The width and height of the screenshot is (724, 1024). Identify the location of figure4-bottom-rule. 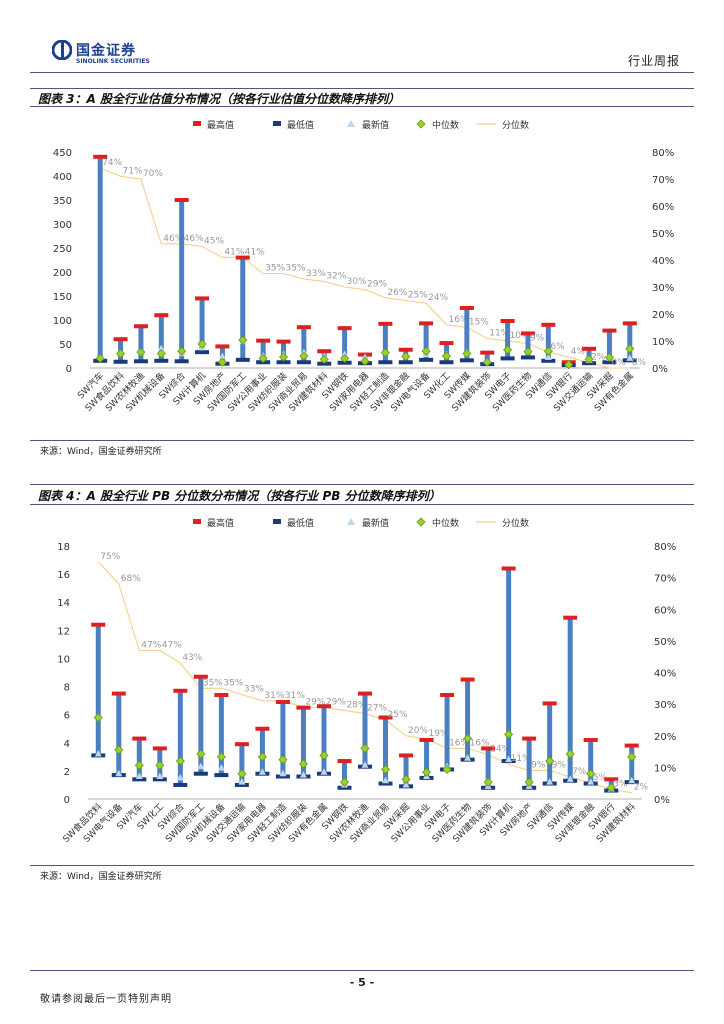
(362, 865).